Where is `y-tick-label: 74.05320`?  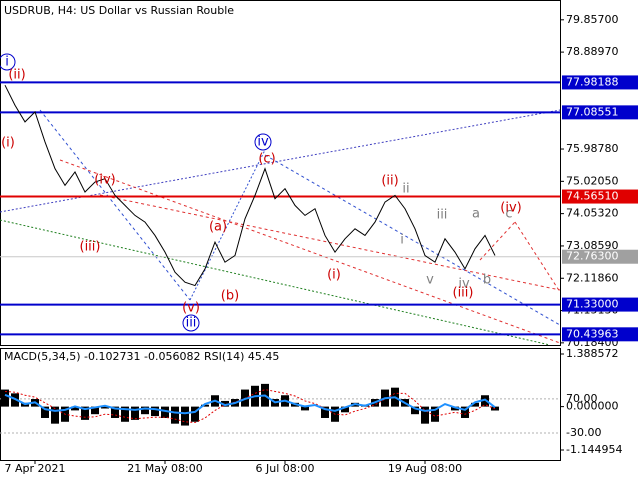
y-tick-label: 74.05320 is located at coordinates (592, 213).